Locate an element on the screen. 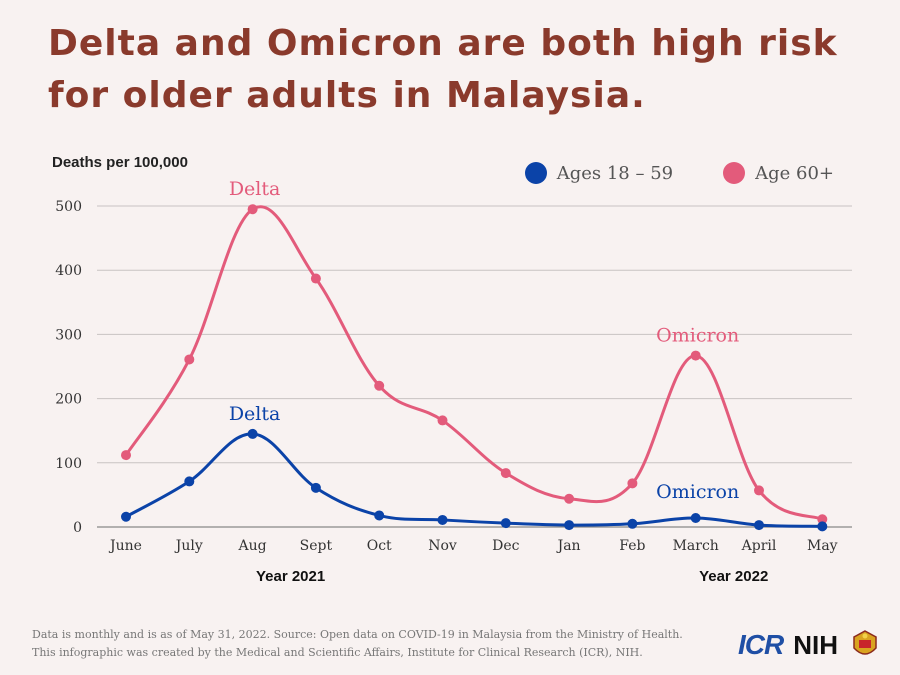 The image size is (900, 675). legend-item-old: Age 60+ is located at coordinates (778, 173).